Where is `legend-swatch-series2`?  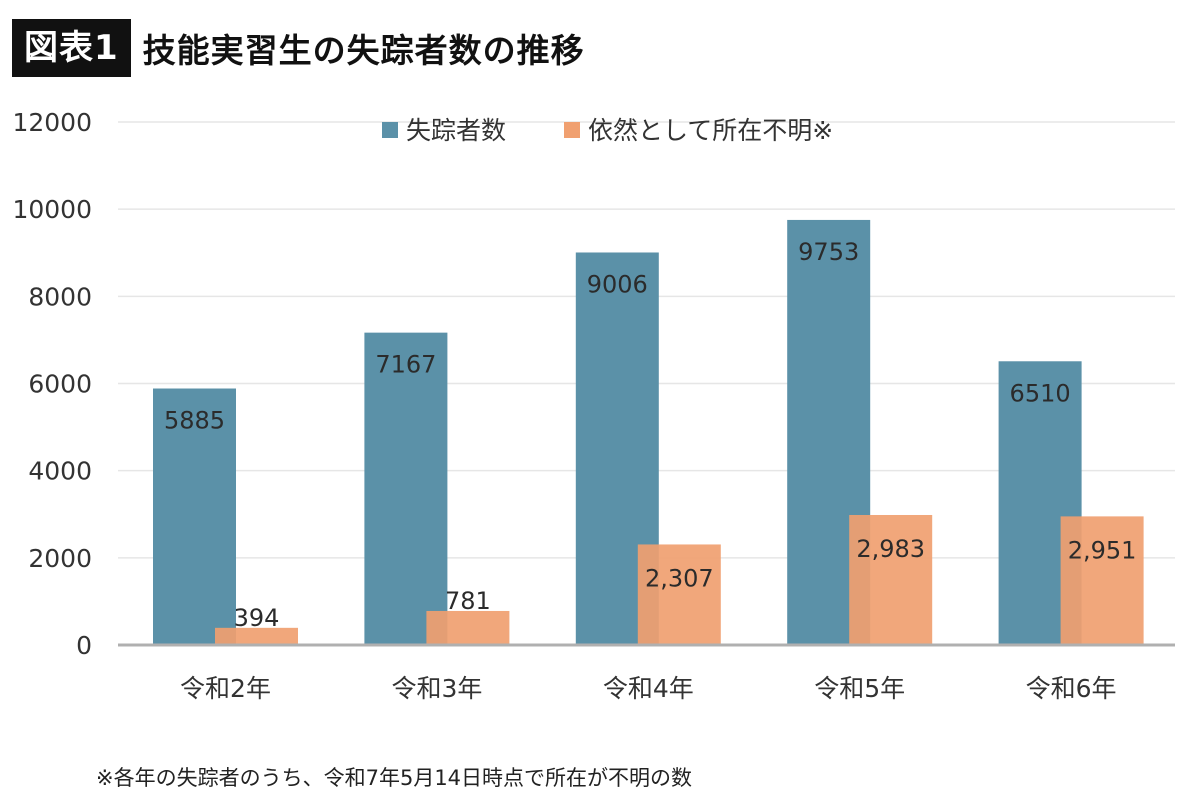 legend-swatch-series2 is located at coordinates (572, 130).